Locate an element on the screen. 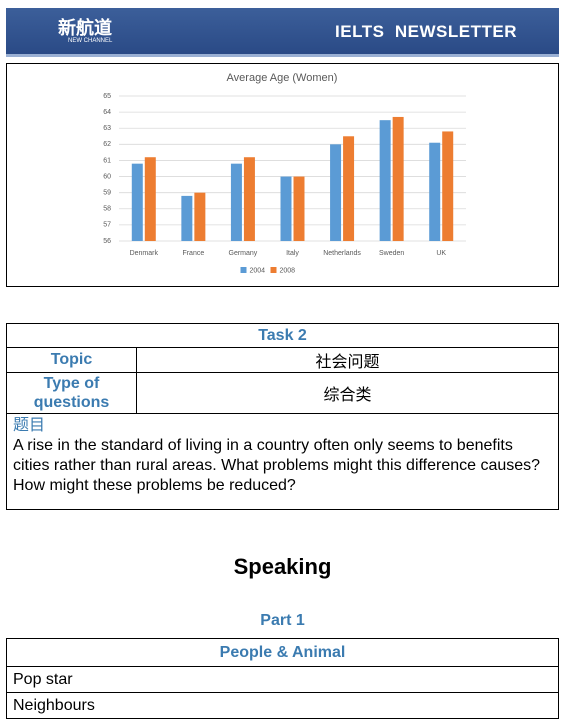 Image resolution: width=565 pixels, height=726 pixels. logo: 新航道 is located at coordinates (85, 28).